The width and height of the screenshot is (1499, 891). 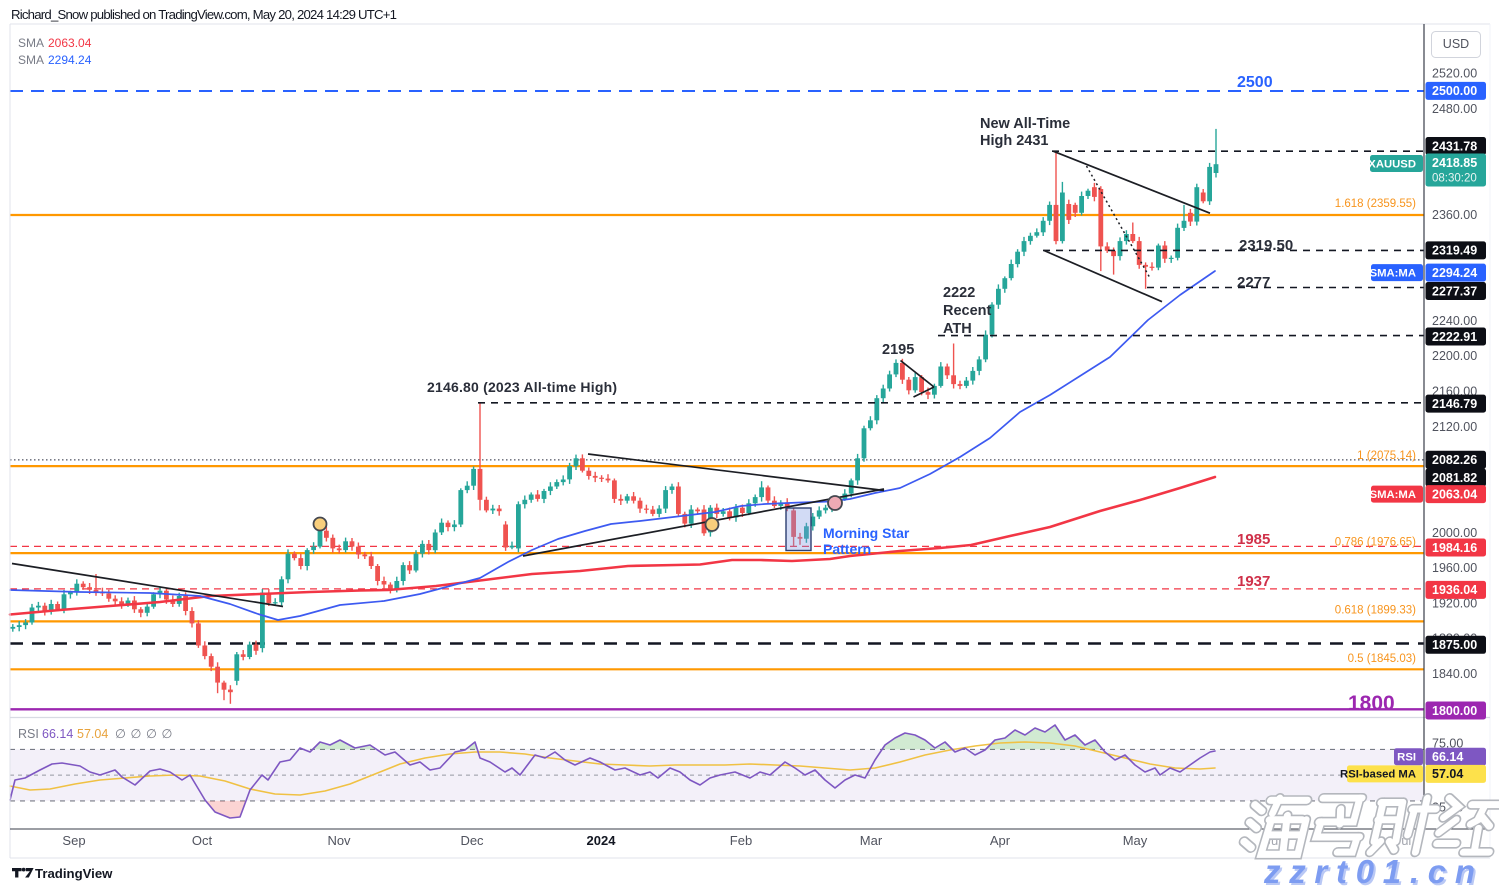 What do you see at coordinates (74, 873) in the screenshot?
I see `svg-text: TradingView` at bounding box center [74, 873].